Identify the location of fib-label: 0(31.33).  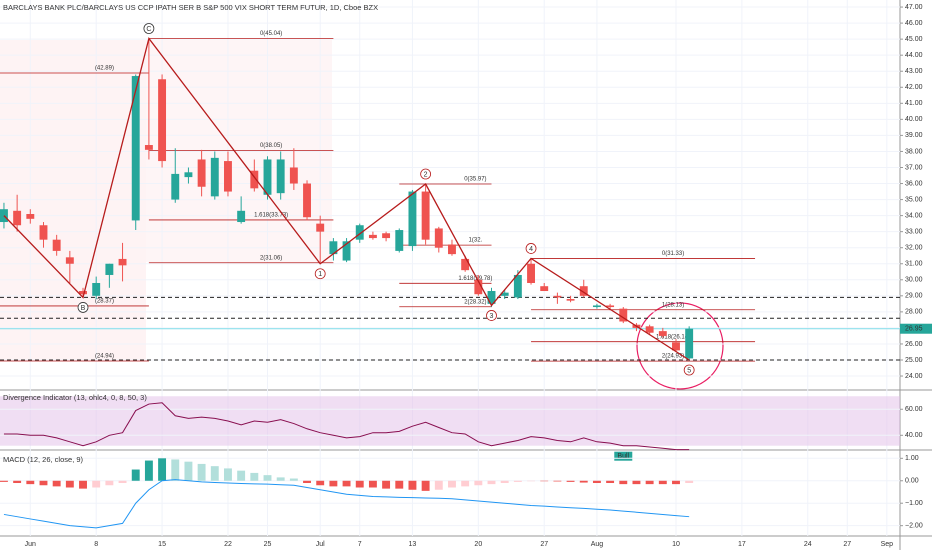
(673, 254).